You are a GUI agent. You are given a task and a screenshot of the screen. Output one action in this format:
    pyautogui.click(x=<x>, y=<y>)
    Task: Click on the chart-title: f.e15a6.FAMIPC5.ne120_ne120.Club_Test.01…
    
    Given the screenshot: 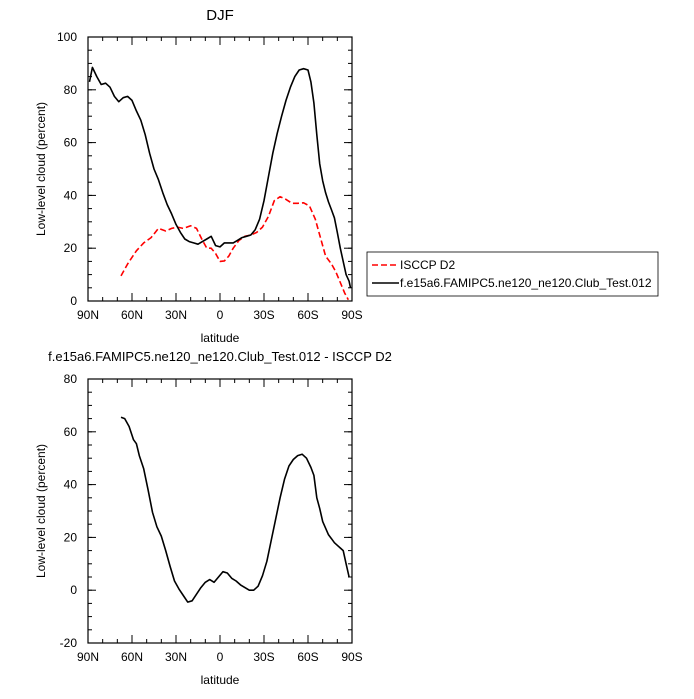 What is the action you would take?
    pyautogui.click(x=220, y=356)
    